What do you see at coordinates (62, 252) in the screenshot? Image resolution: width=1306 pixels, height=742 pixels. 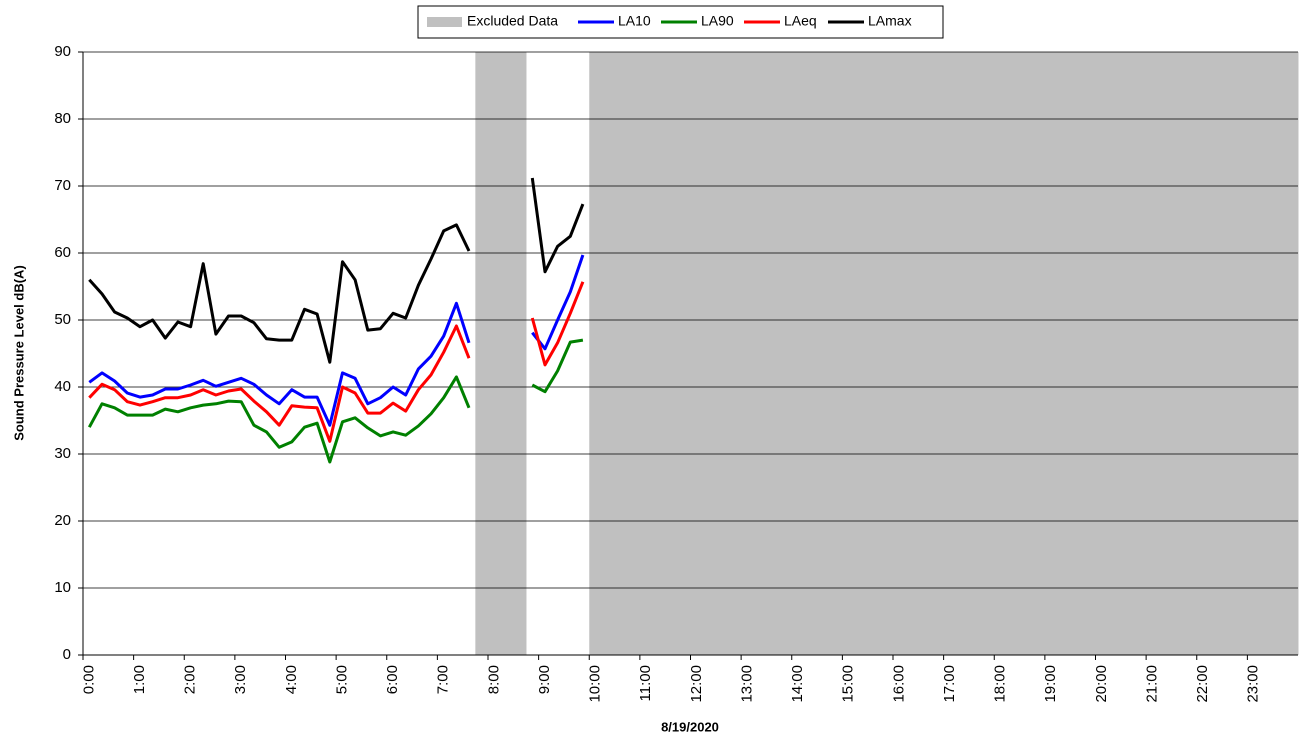 I see `y-tick-label: 60` at bounding box center [62, 252].